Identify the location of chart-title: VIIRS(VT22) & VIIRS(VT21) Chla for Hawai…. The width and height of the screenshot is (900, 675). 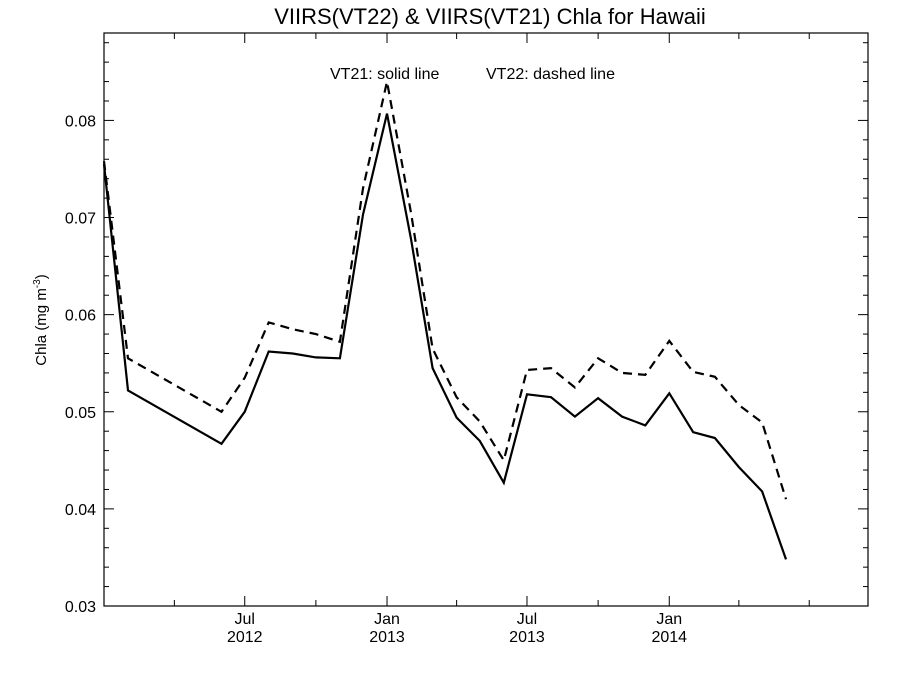
(490, 16).